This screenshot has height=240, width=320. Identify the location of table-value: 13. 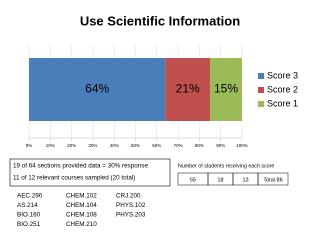
(245, 180).